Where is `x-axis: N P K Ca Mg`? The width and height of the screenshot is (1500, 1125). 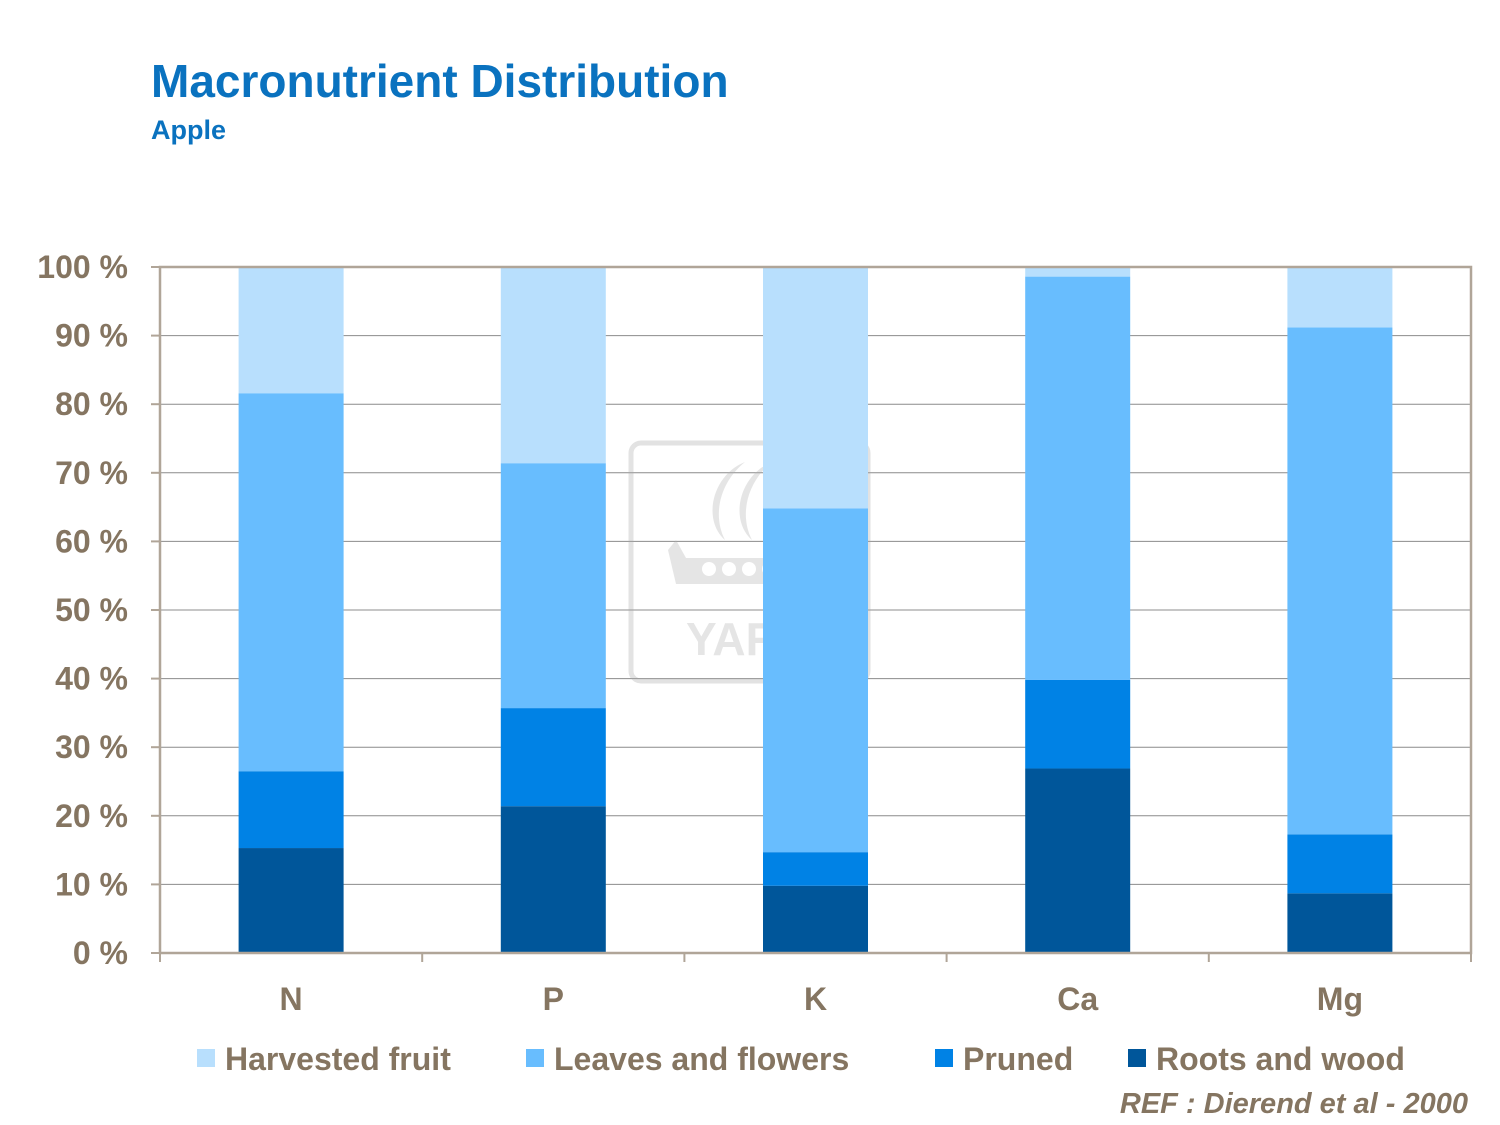
x-axis: N P K Ca Mg is located at coordinates (815, 985).